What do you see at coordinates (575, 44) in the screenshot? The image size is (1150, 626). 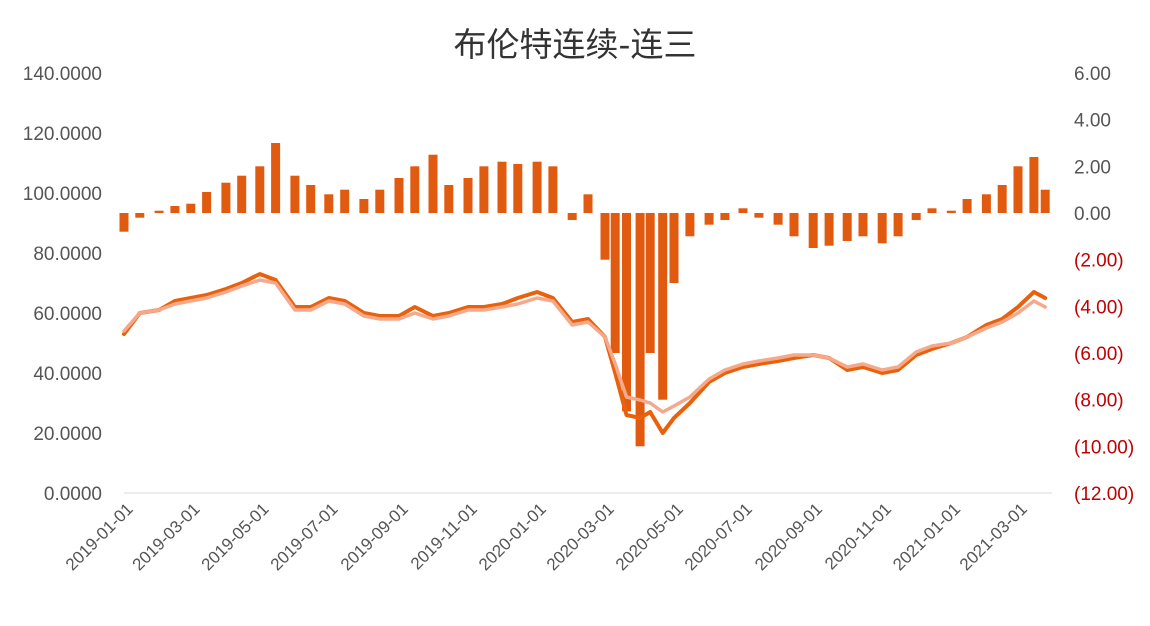 I see `chart-title: 布伦特连续-连三` at bounding box center [575, 44].